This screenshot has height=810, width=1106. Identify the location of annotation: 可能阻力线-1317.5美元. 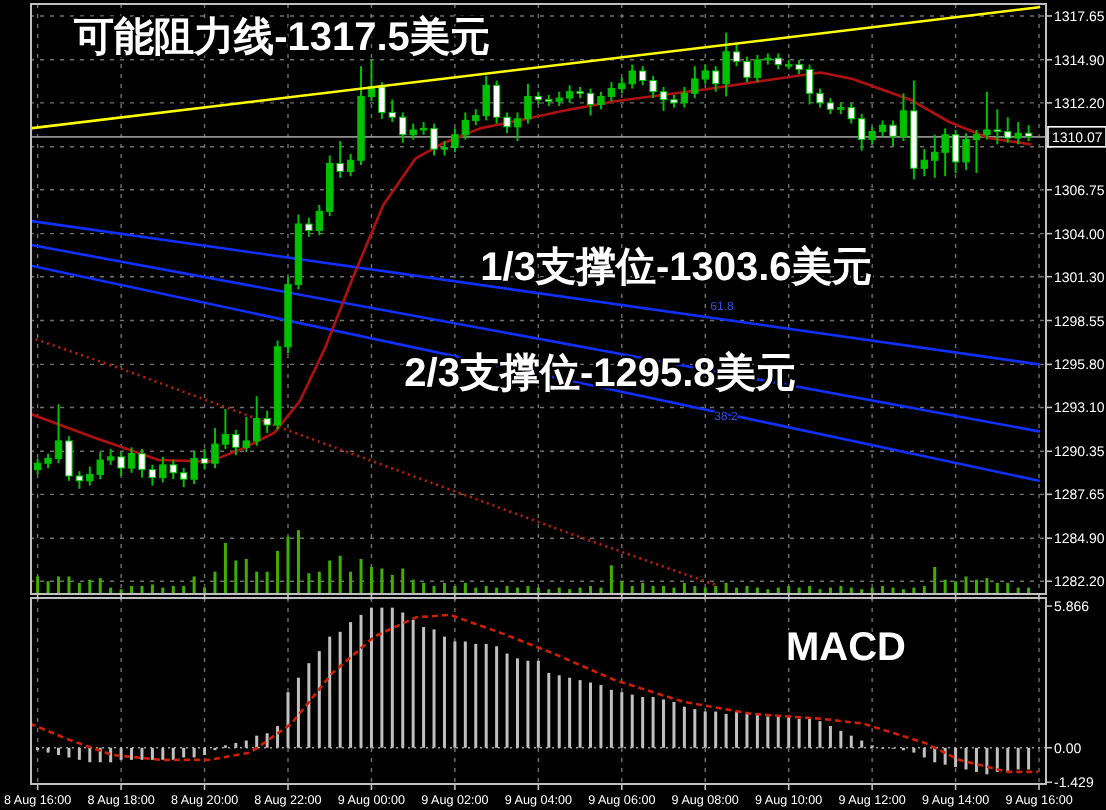
(281, 37).